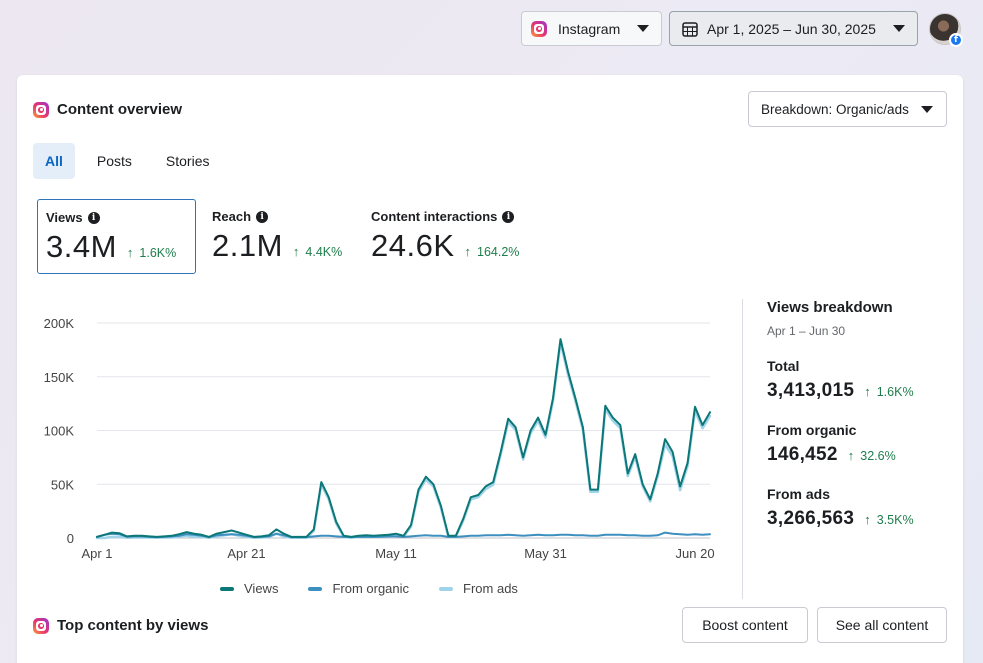 This screenshot has width=983, height=663. I want to click on chart-legend: Views From organic From ads, so click(384, 588).